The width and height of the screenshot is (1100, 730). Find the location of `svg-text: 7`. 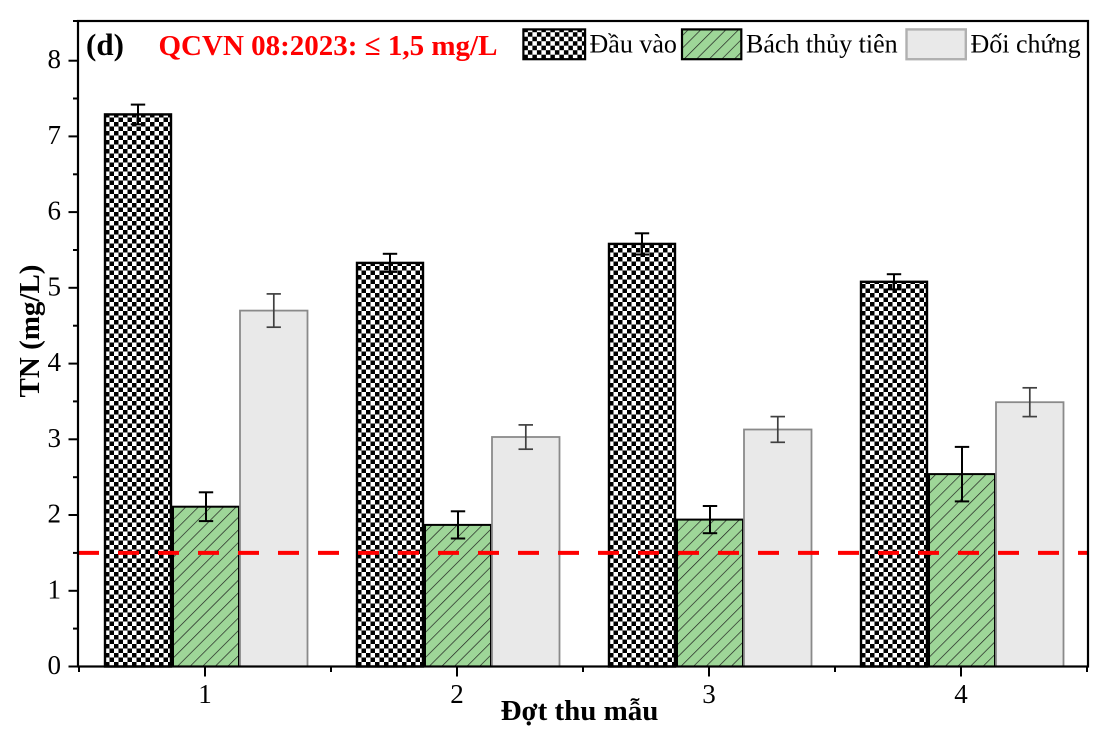

svg-text: 7 is located at coordinates (55, 135).